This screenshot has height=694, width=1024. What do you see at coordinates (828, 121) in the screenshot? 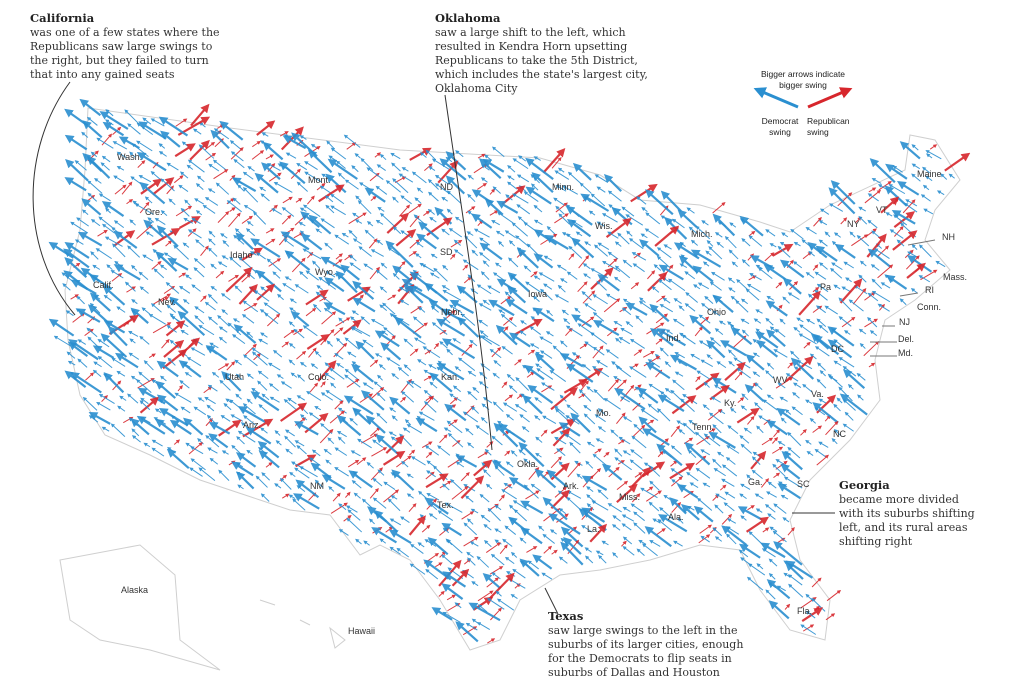
I see `legend-republican: Republican` at bounding box center [828, 121].